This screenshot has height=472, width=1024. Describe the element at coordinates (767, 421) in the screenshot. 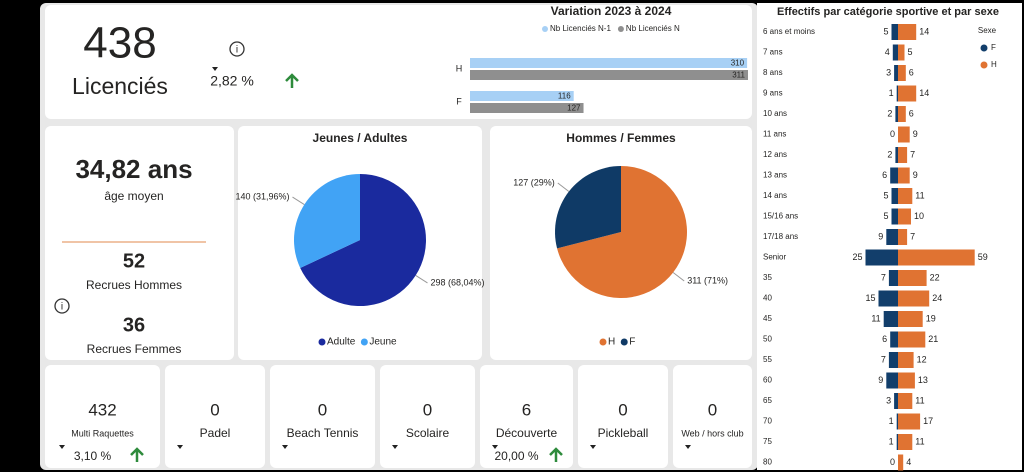

I see `y-tick-label: 70` at that location.